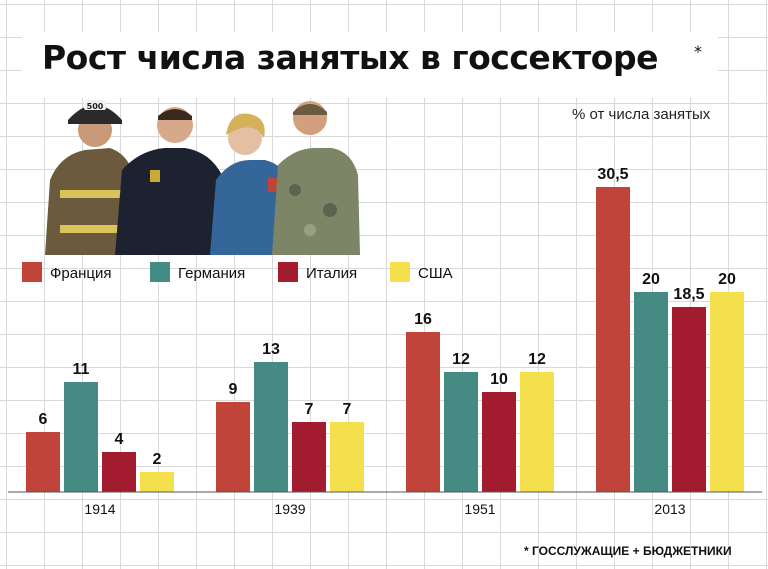 The height and width of the screenshot is (569, 768). I want to click on bar-2013-Италия, so click(689, 399).